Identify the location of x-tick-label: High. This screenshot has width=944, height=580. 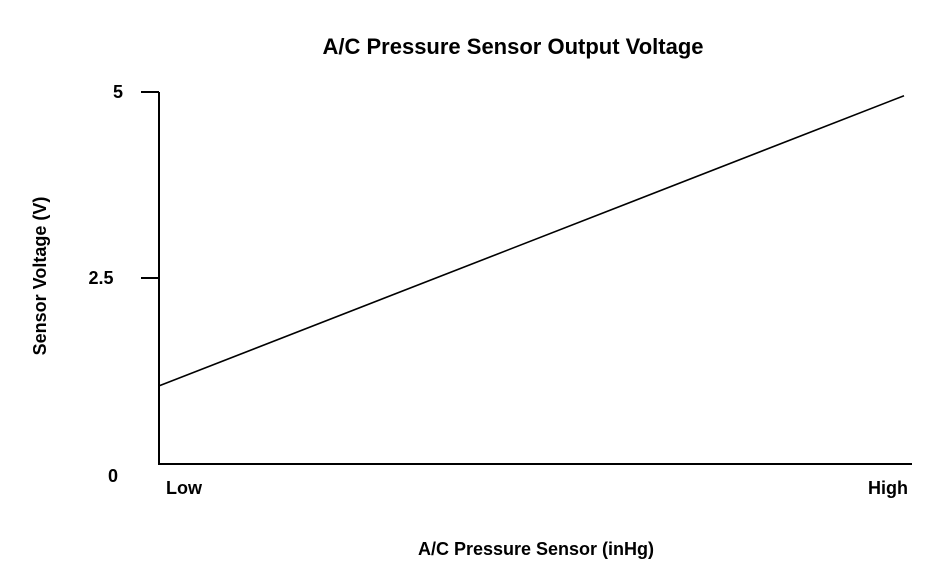
(888, 488).